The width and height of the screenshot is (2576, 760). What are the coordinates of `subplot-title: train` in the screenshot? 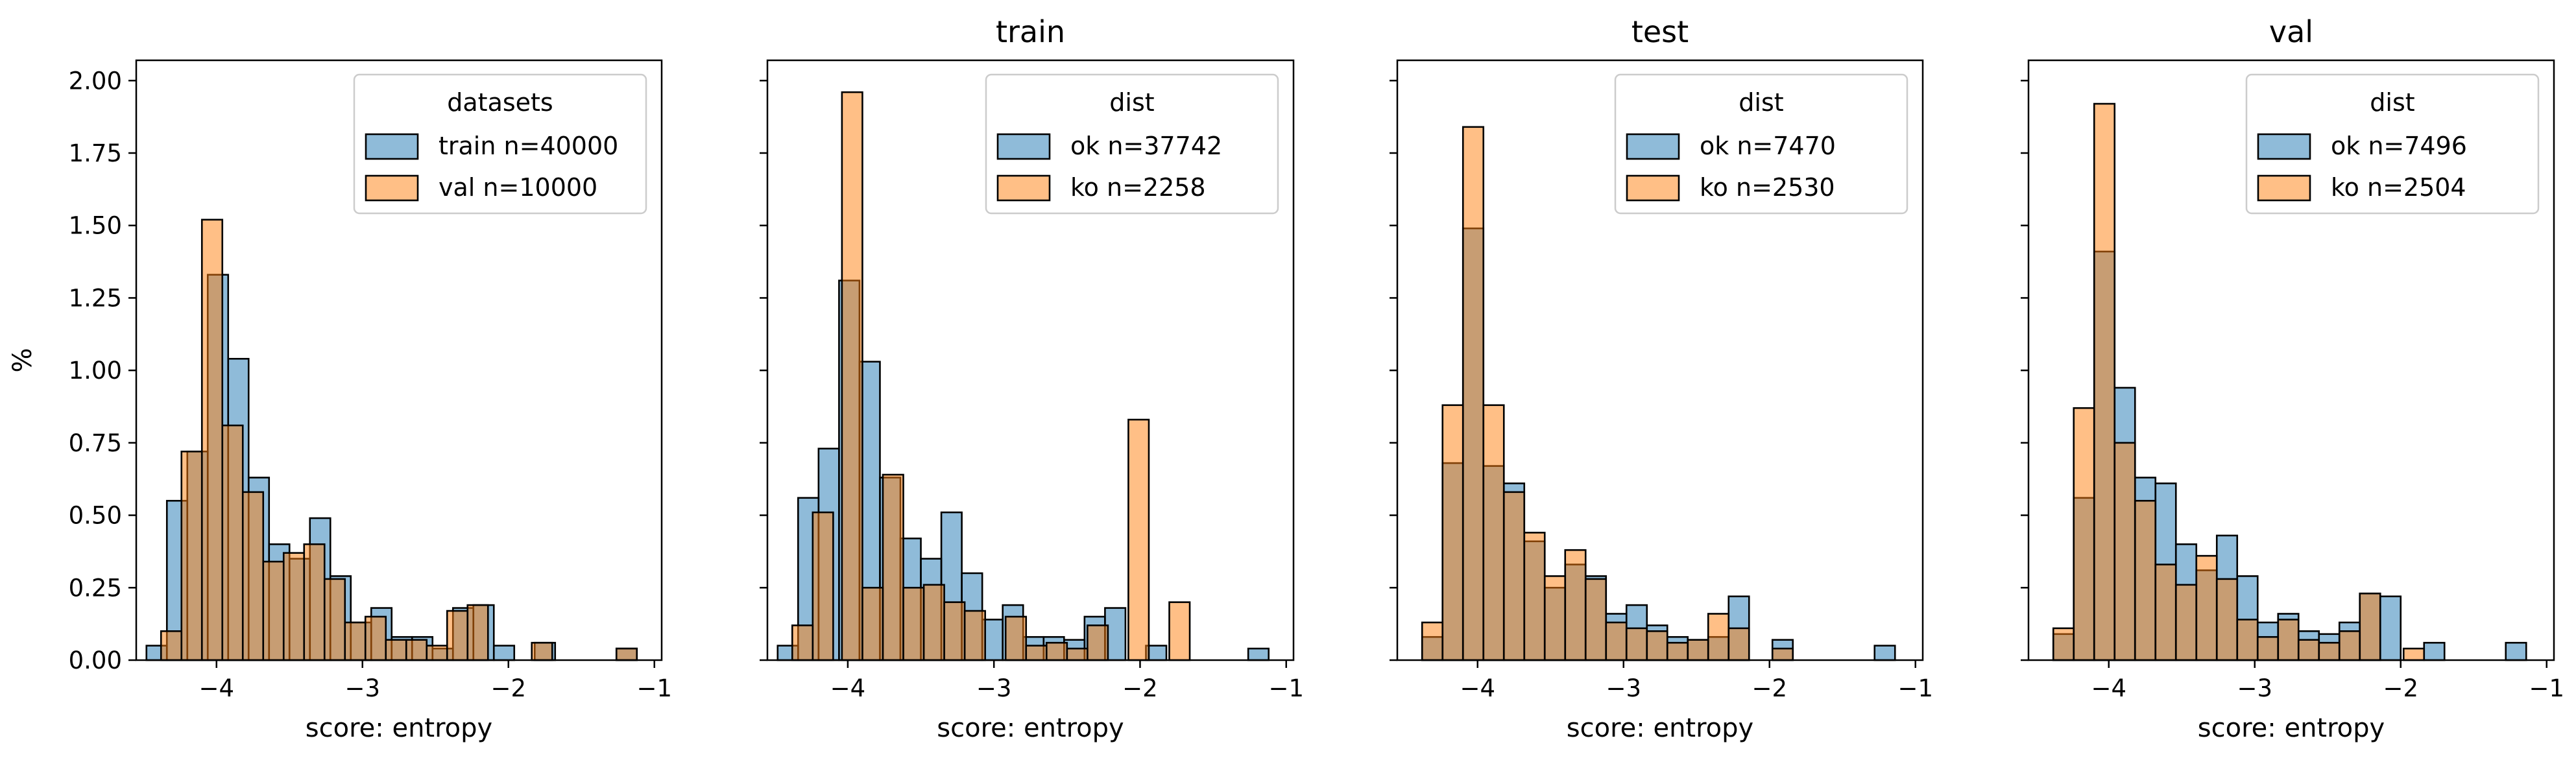 It's located at (1030, 31).